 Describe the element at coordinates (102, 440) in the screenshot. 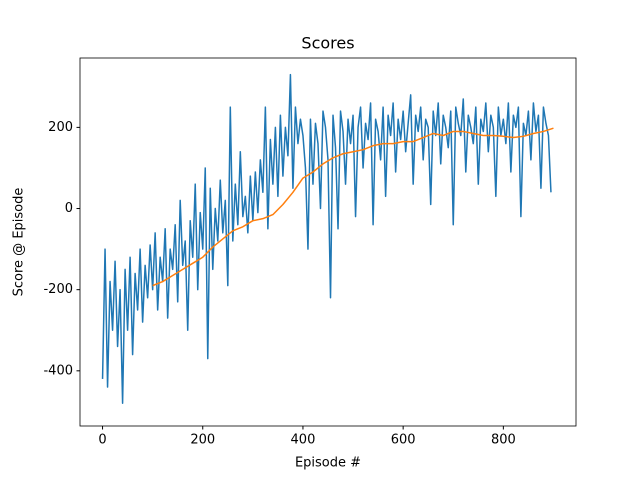

I see `x-tick-label: 0` at that location.